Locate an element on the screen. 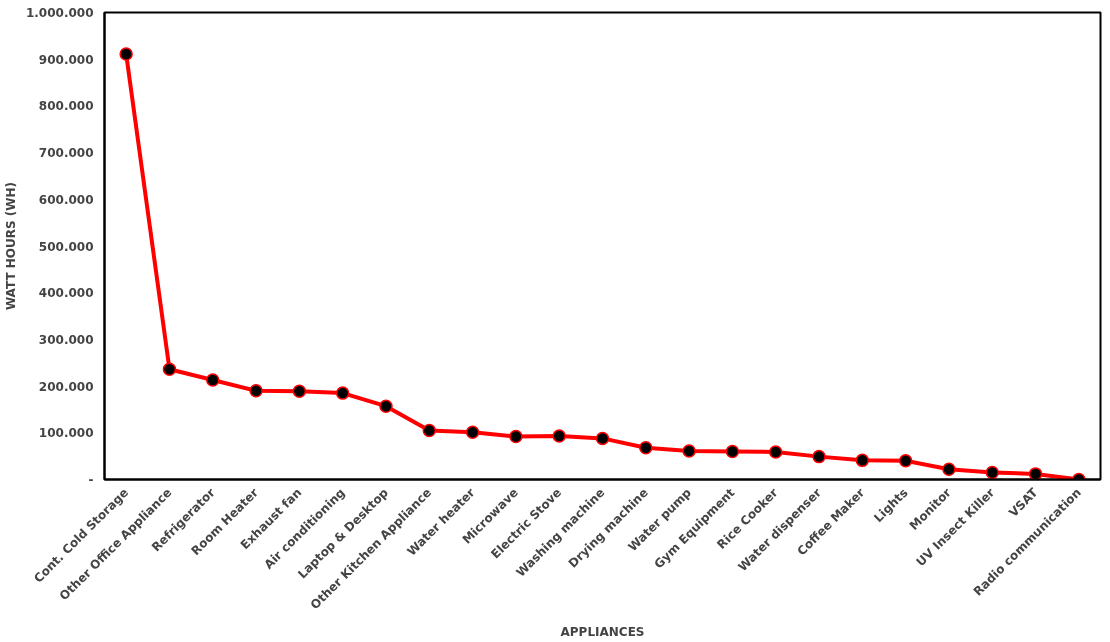  y-tick-label: 700.000 is located at coordinates (66, 153).